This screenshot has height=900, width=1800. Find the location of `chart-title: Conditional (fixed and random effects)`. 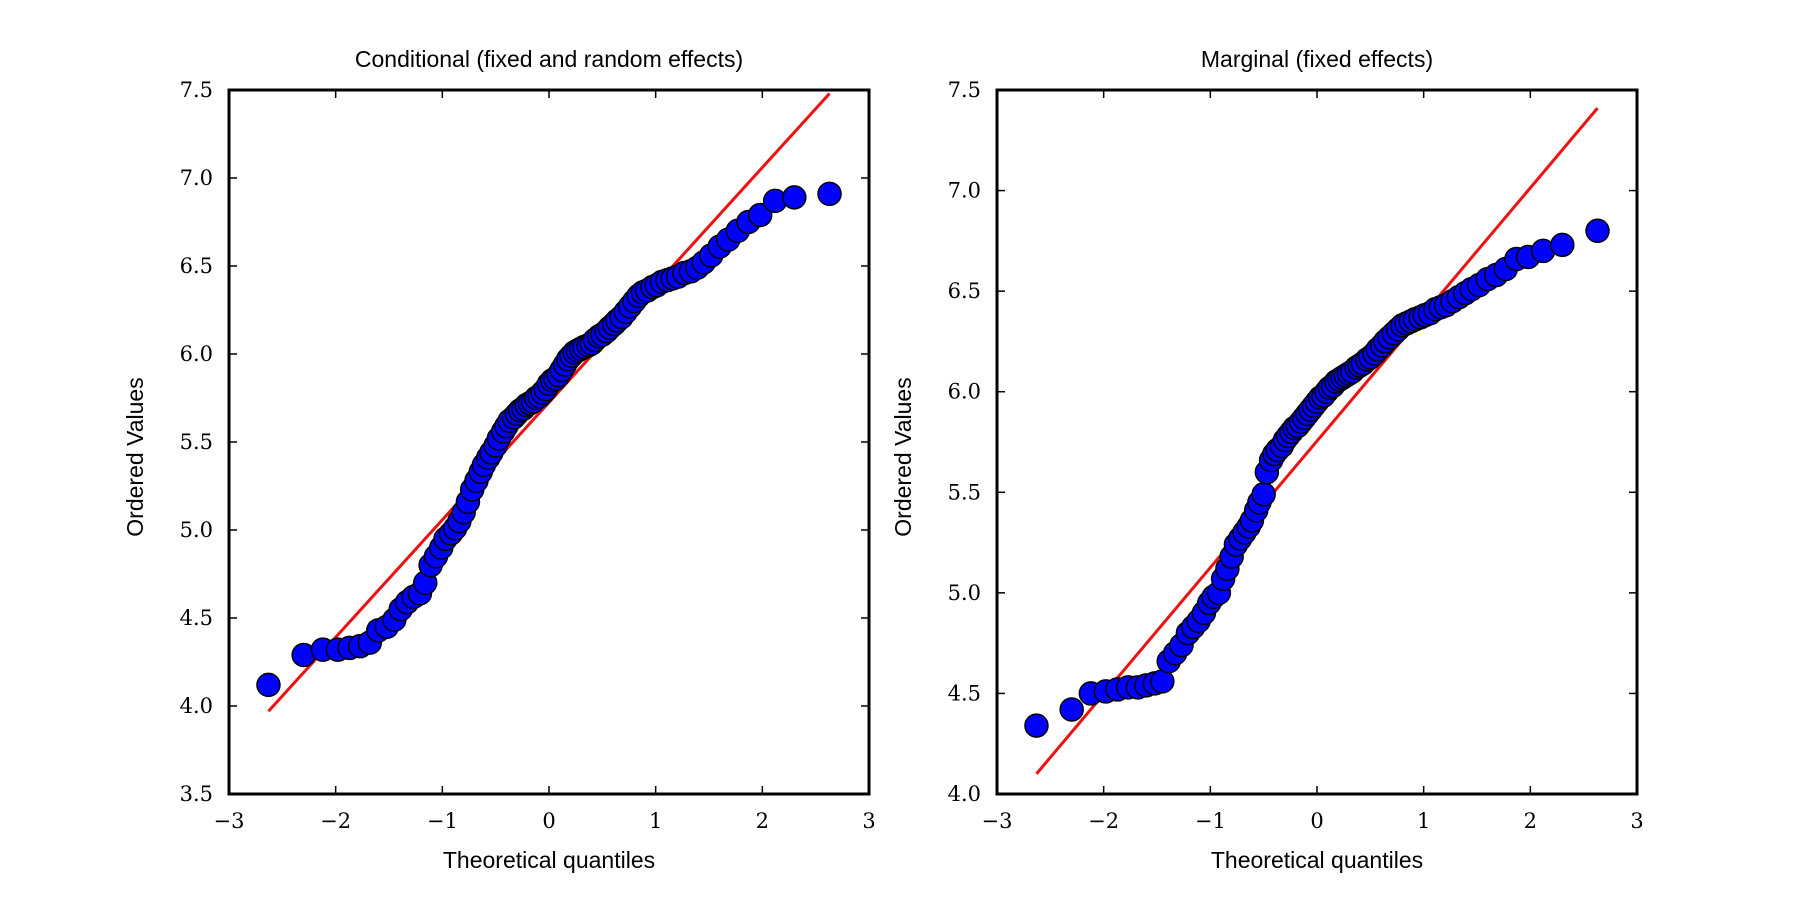

chart-title: Conditional (fixed and random effects) is located at coordinates (549, 59).